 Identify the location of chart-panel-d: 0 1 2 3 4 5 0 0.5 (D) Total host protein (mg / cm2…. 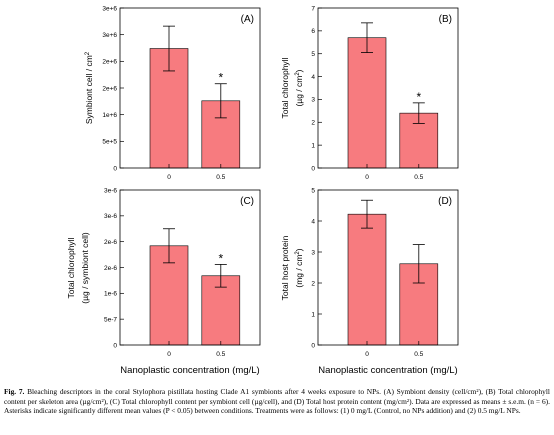
(369, 272).